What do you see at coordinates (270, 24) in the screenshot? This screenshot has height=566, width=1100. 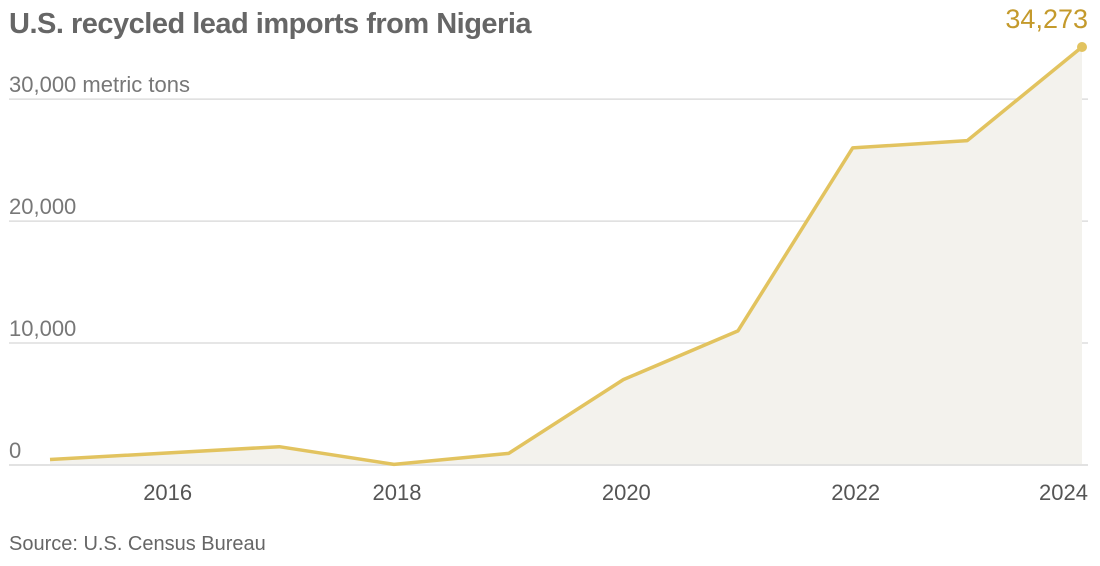 I see `chart-title: U.S. recycled lead imports from Nigeria` at bounding box center [270, 24].